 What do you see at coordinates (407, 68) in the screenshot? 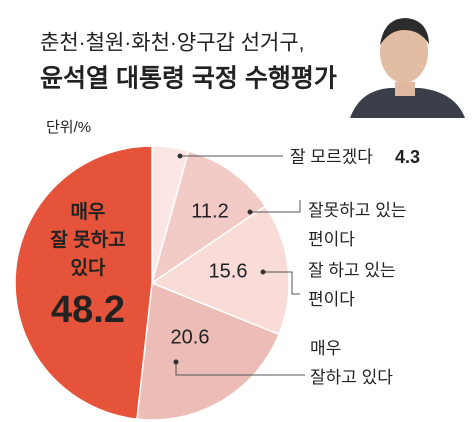
I see `photo` at bounding box center [407, 68].